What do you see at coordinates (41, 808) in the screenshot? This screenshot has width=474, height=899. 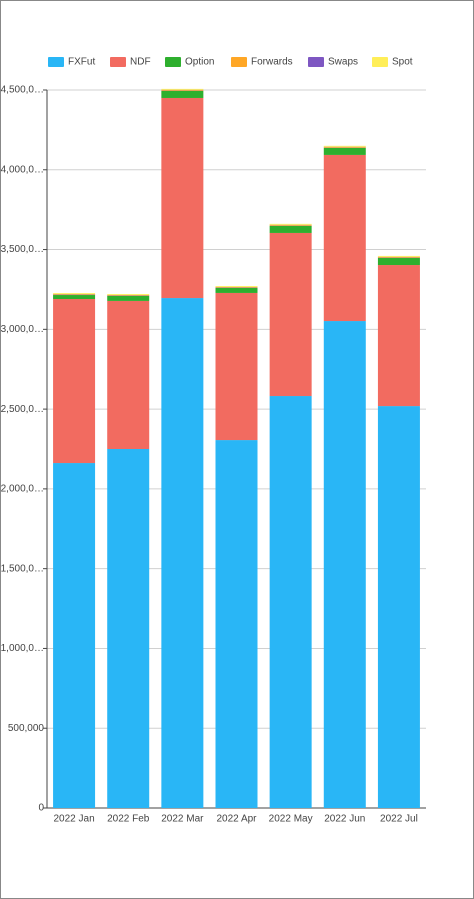 I see `y-tick-label: 0` at bounding box center [41, 808].